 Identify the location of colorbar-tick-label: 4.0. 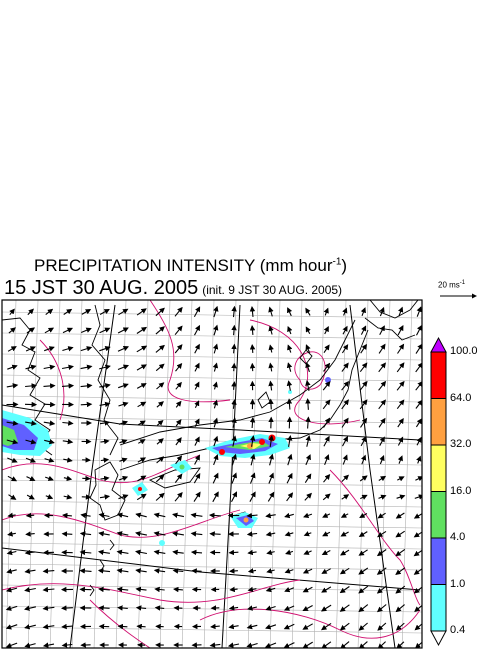
(458, 537).